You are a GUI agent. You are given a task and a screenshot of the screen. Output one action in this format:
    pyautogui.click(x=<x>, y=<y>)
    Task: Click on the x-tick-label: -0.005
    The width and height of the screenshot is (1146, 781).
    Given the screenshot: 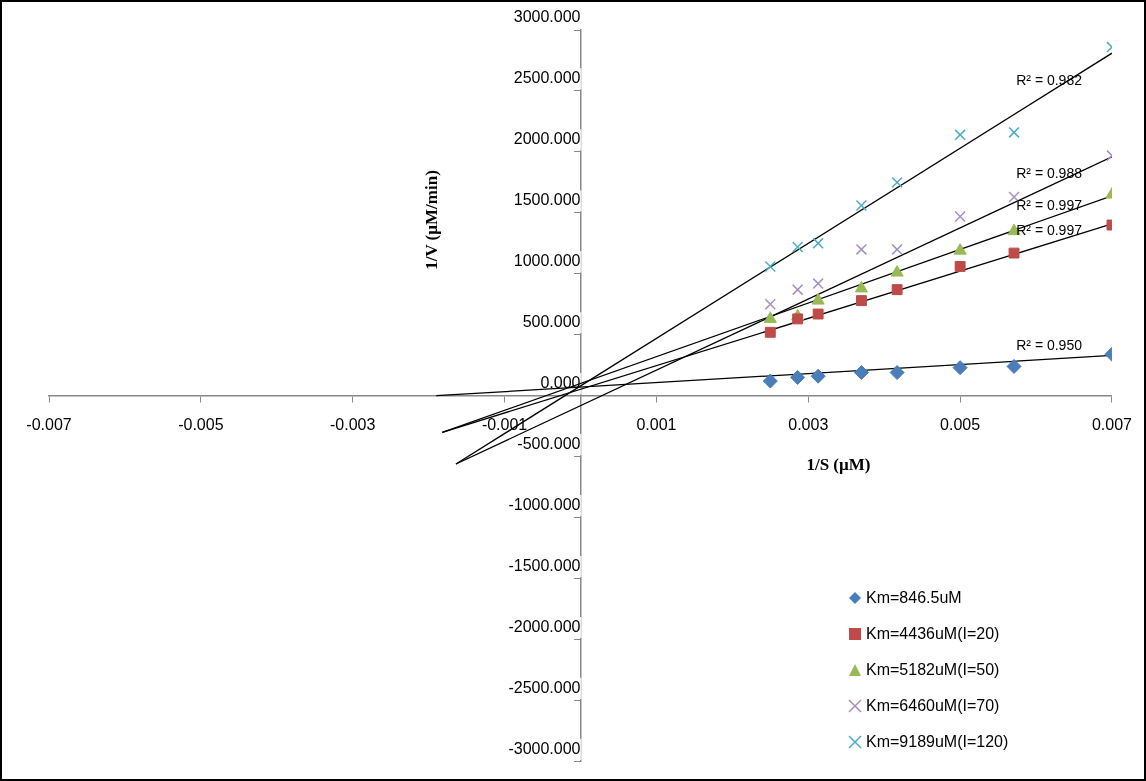 What is the action you would take?
    pyautogui.click(x=201, y=424)
    